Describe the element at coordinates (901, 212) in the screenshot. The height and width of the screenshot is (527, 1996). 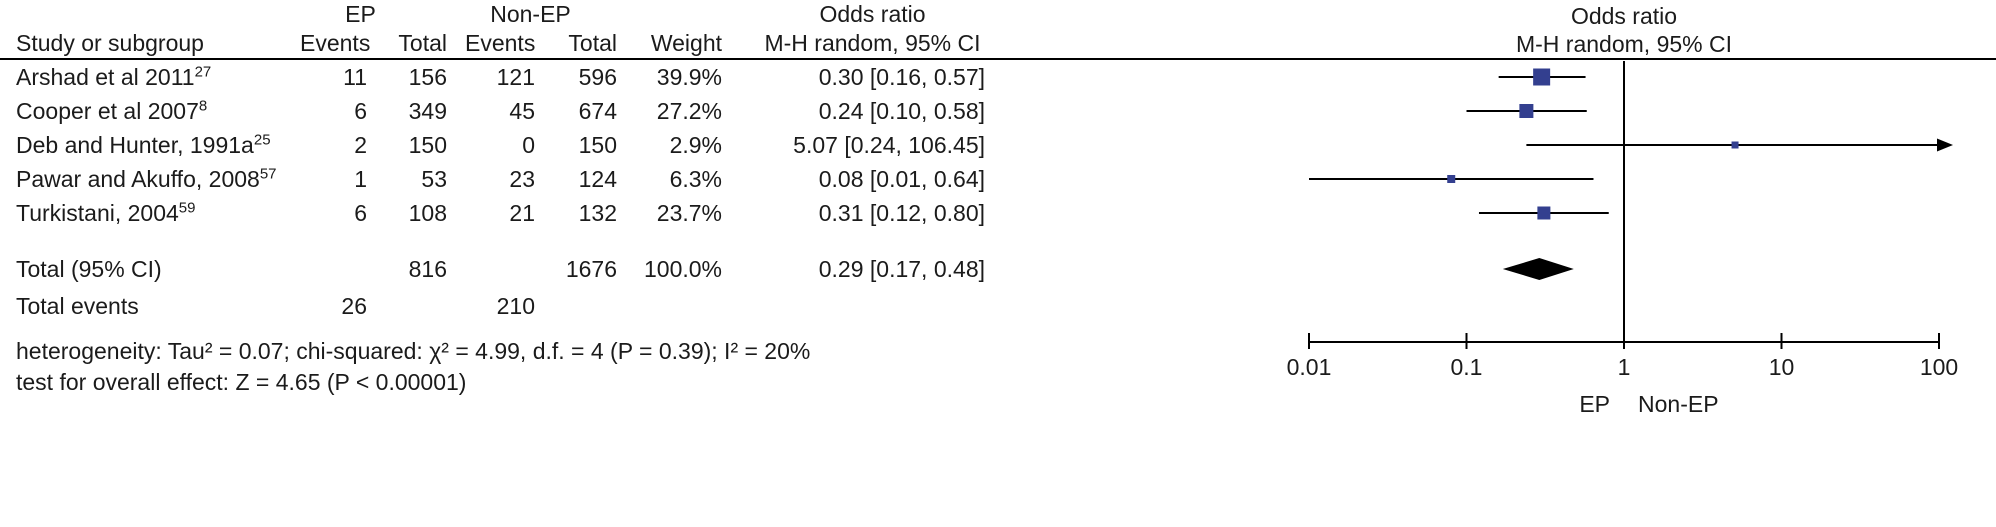
I see `odds-ratio-ci: 0.31 [0.12, 0.80]` at that location.